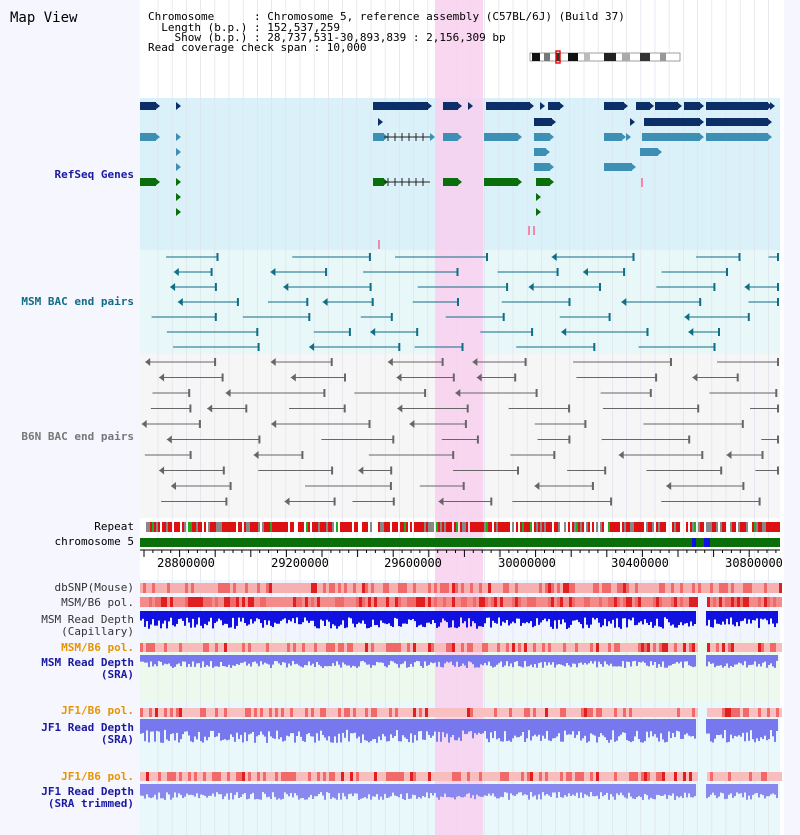 The width and height of the screenshot is (800, 835). What do you see at coordinates (77, 436) in the screenshot?
I see `b6n-bac-label: B6N BAC end pairs` at bounding box center [77, 436].